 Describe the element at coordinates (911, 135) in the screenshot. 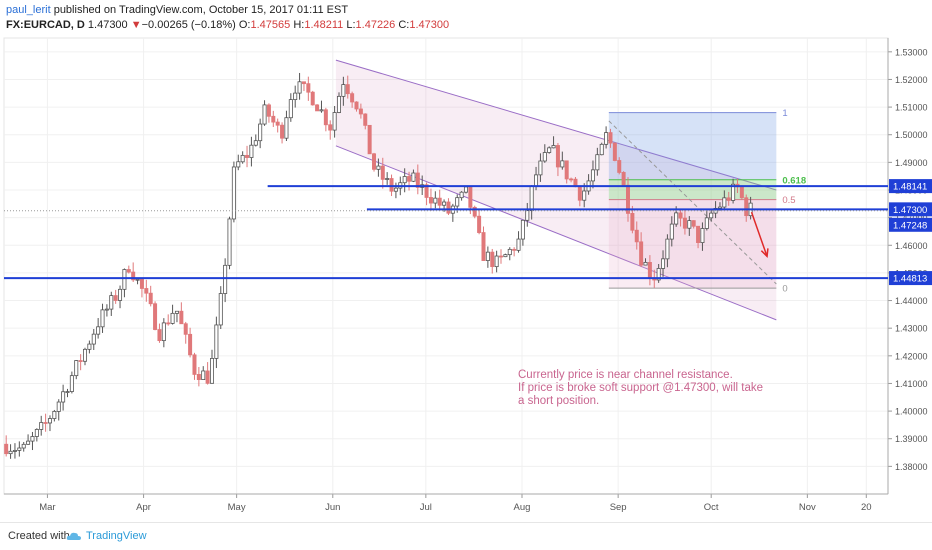

I see `y-tick-label: 1.50000` at that location.